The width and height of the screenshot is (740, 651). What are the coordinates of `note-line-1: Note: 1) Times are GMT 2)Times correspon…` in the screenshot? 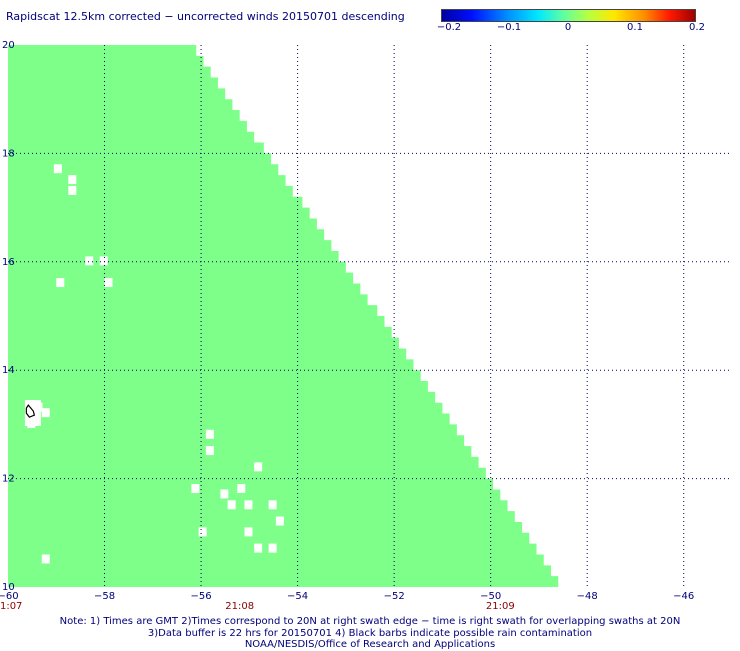 It's located at (370, 621).